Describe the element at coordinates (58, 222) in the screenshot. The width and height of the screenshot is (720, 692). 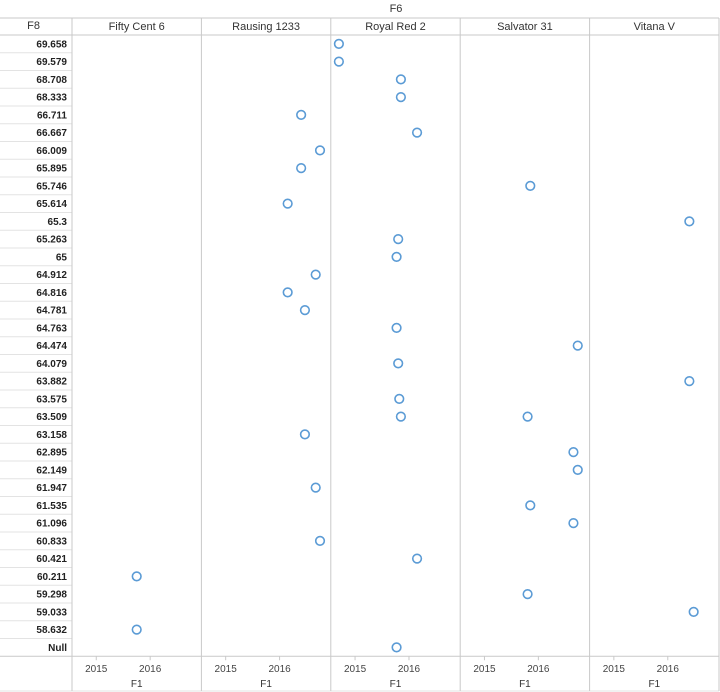
I see `row-label: 65.3` at that location.